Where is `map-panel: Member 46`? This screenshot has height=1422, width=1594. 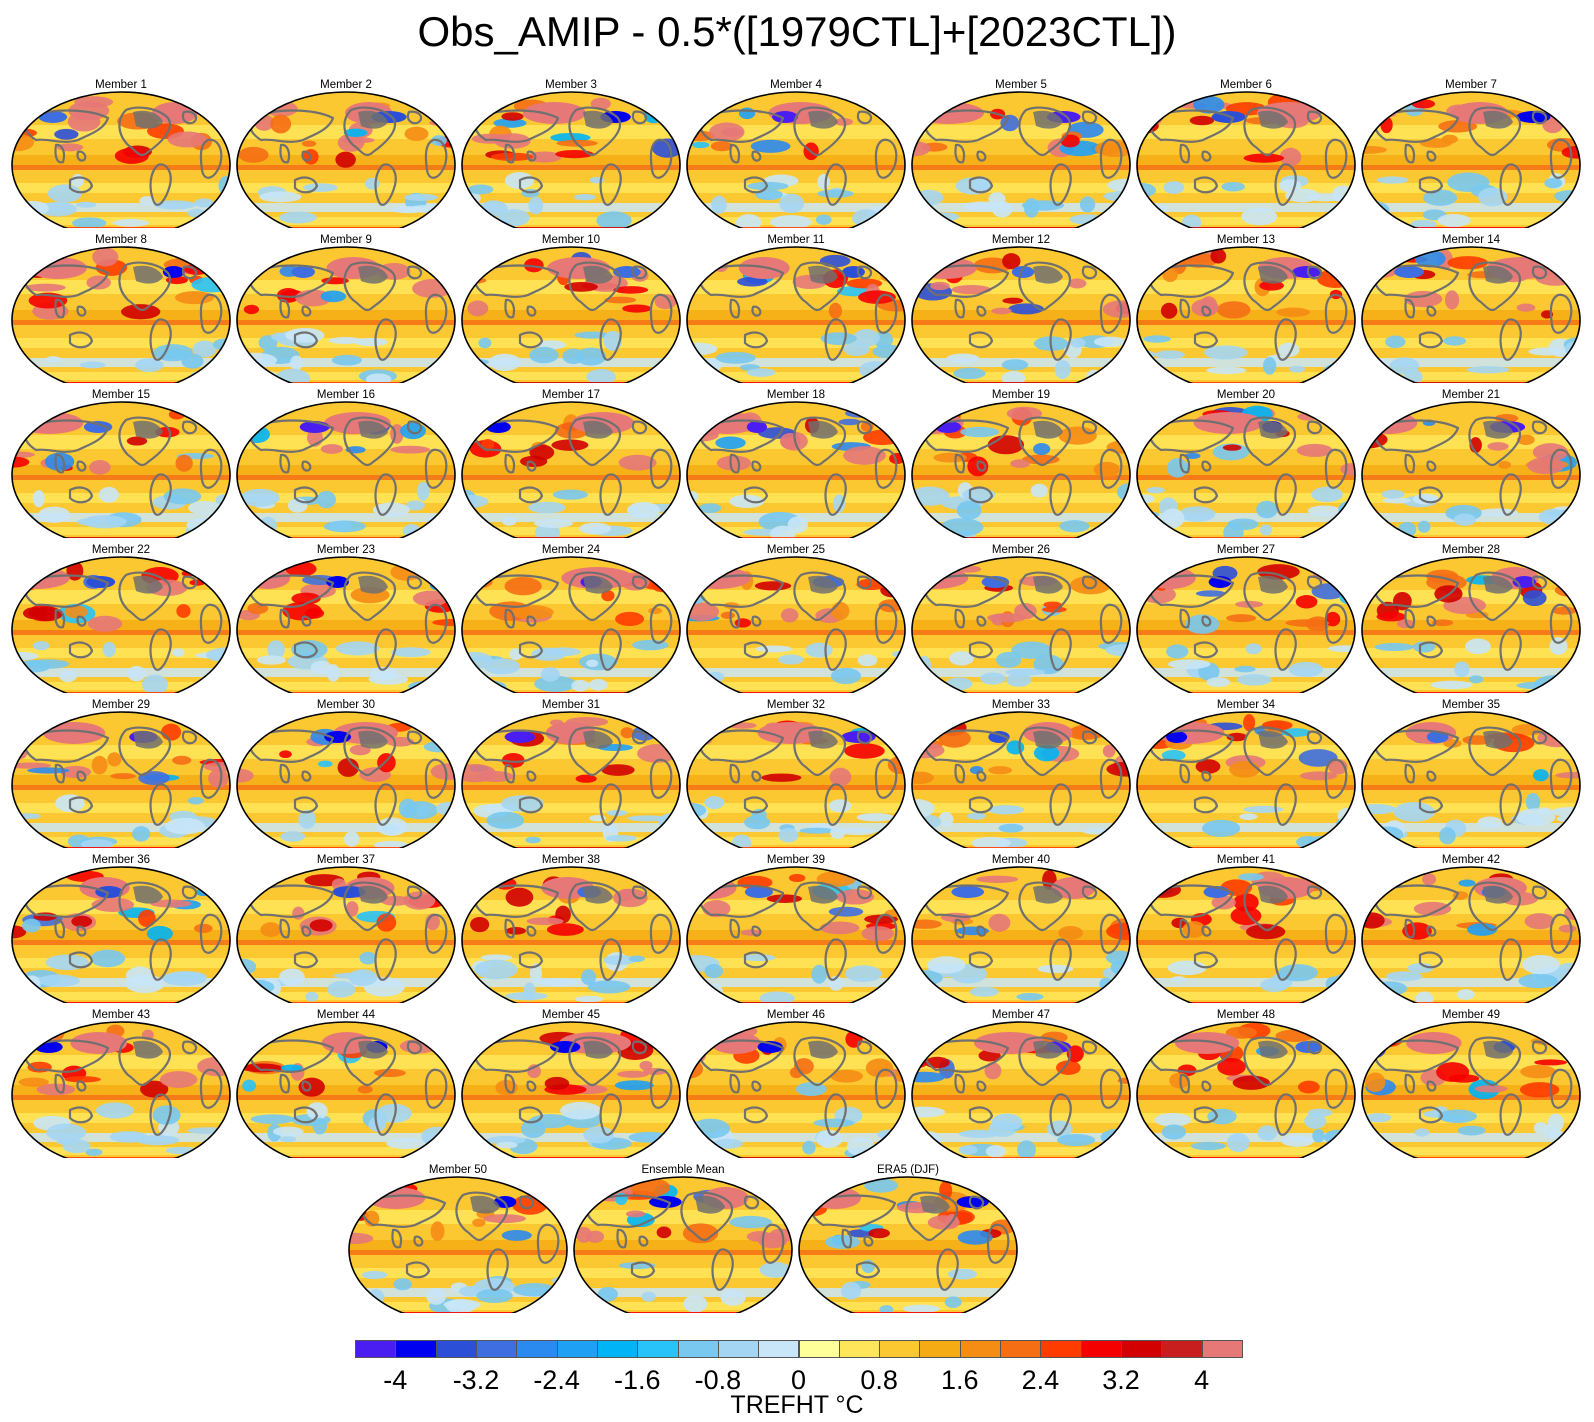 map-panel: Member 46 is located at coordinates (796, 1083).